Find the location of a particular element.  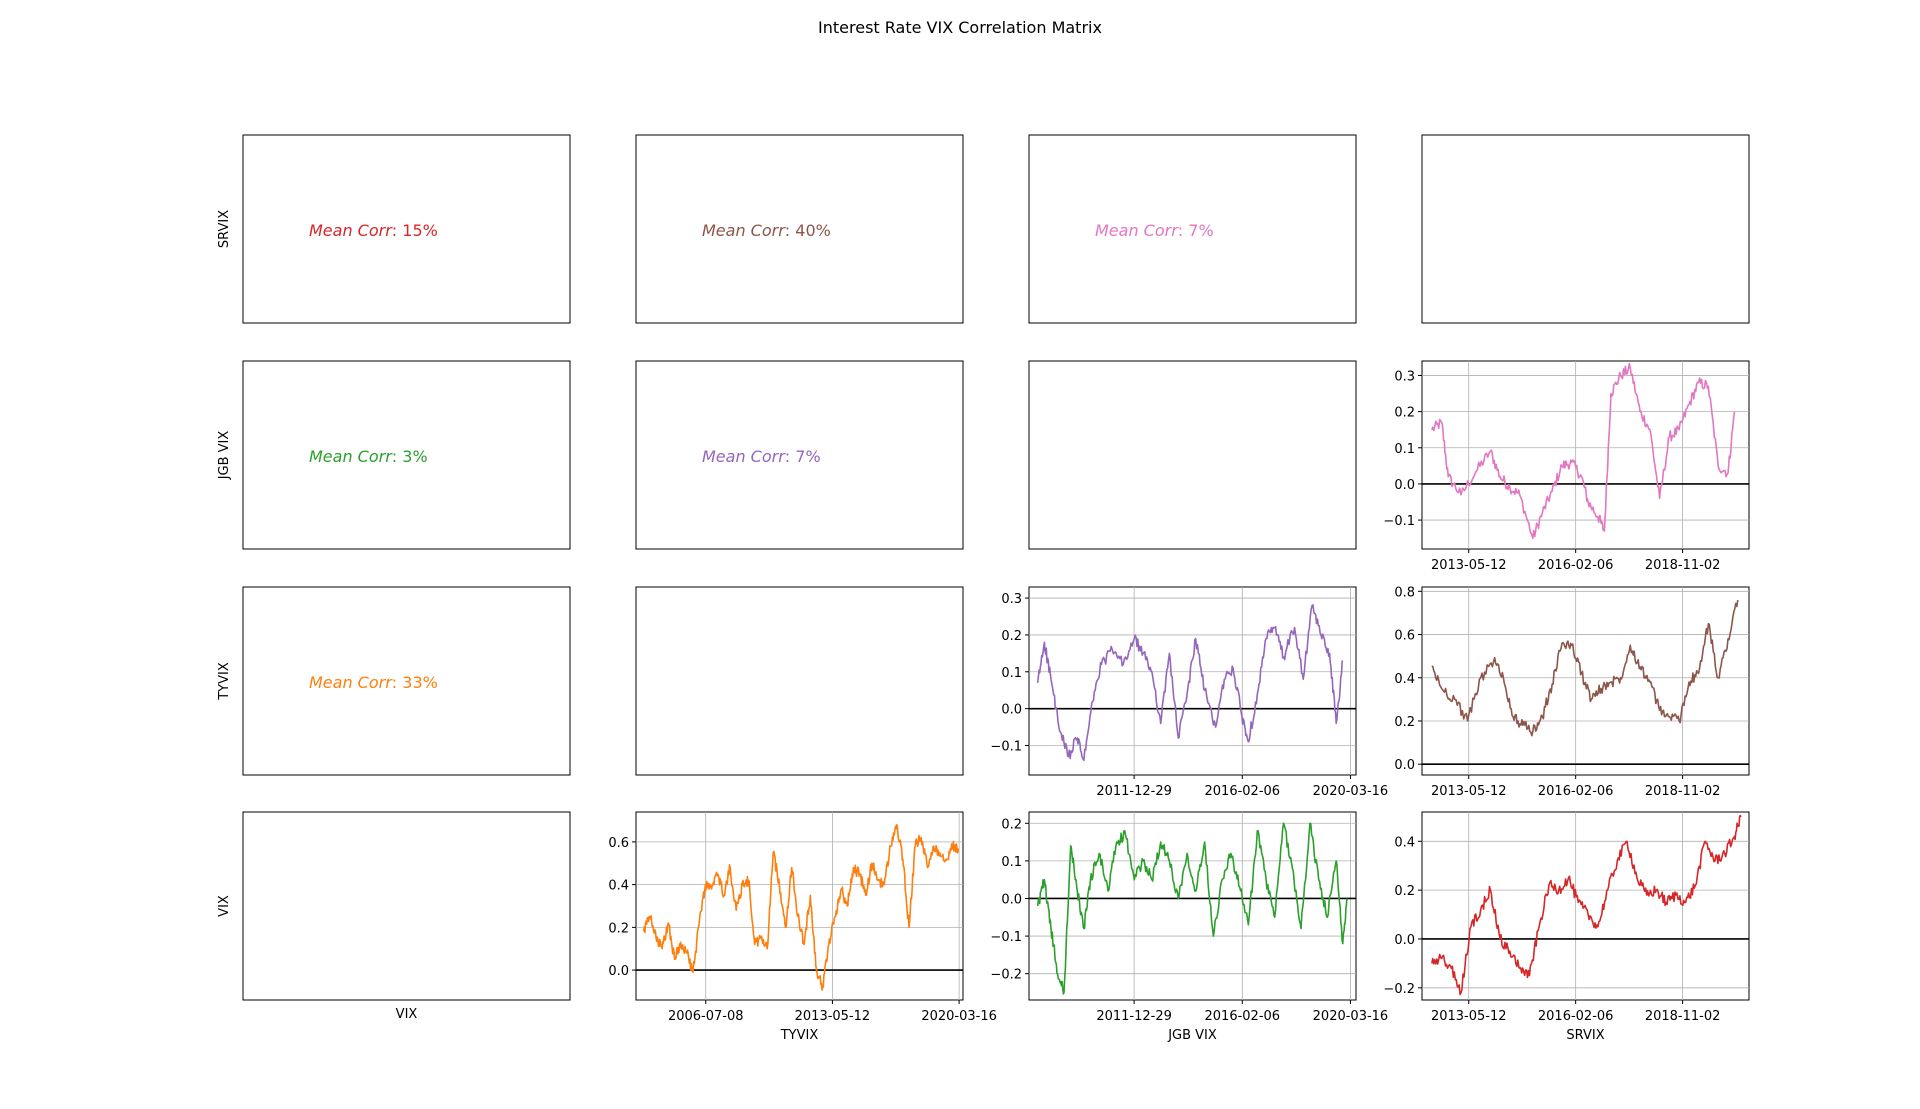

column-label: TYVIX is located at coordinates (799, 1035).